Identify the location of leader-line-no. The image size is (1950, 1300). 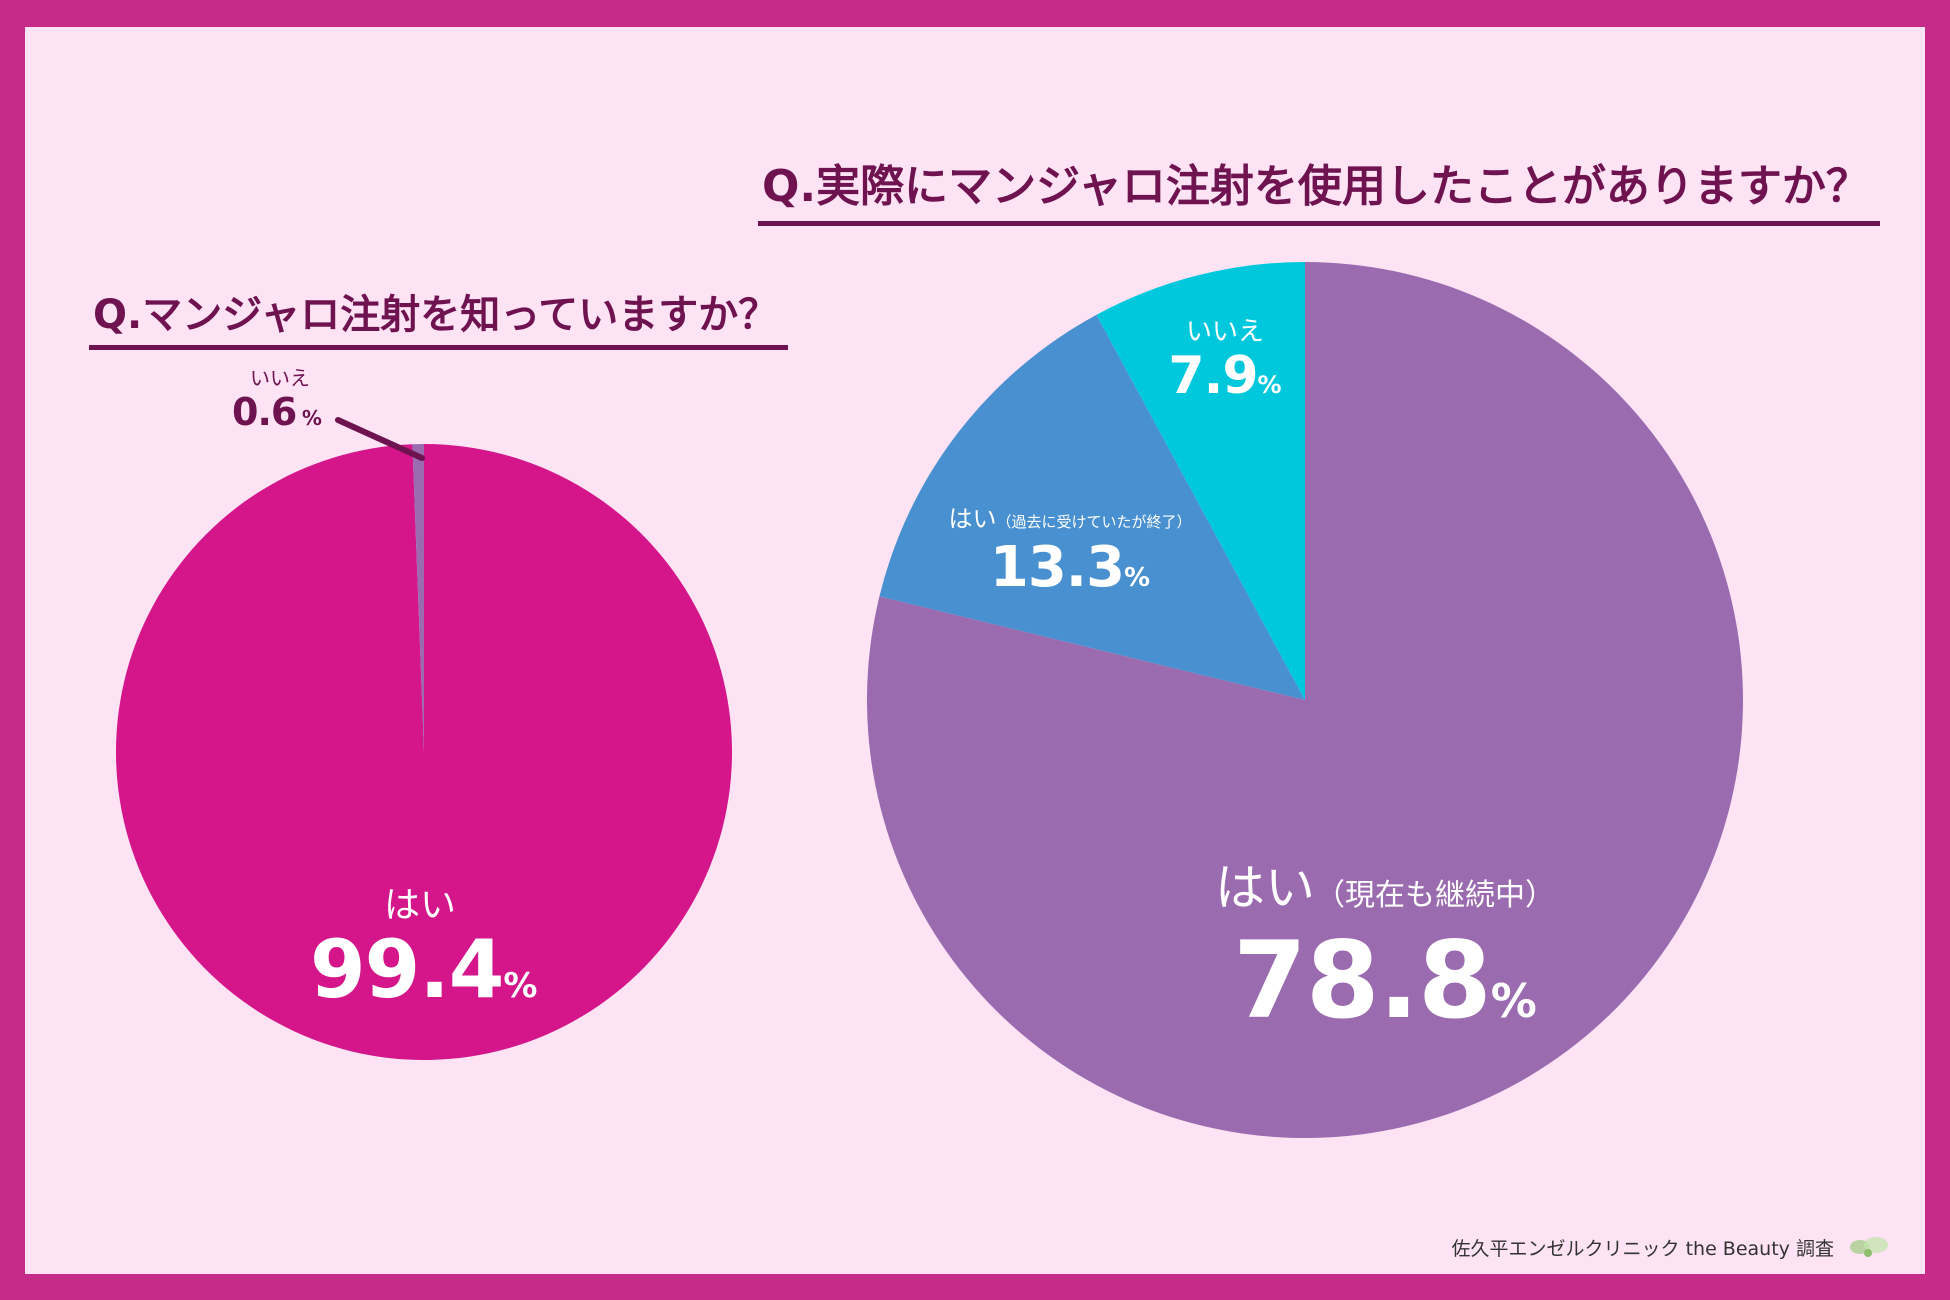
(380, 439).